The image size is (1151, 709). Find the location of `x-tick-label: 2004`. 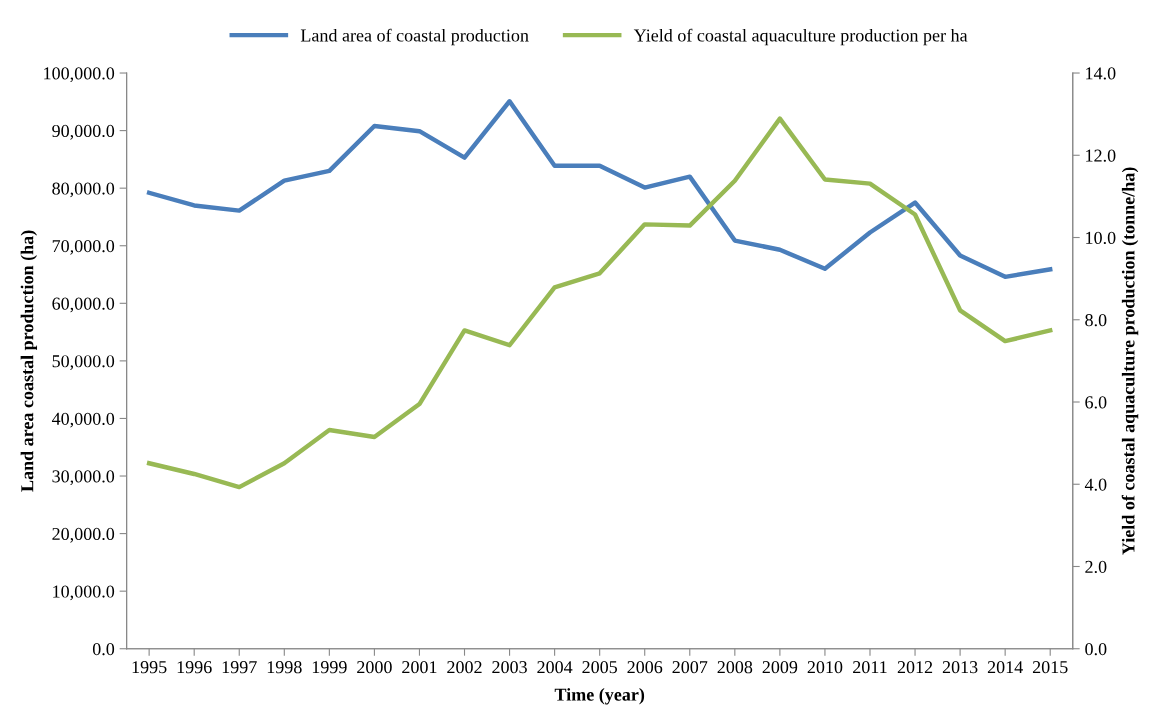

x-tick-label: 2004 is located at coordinates (555, 667).